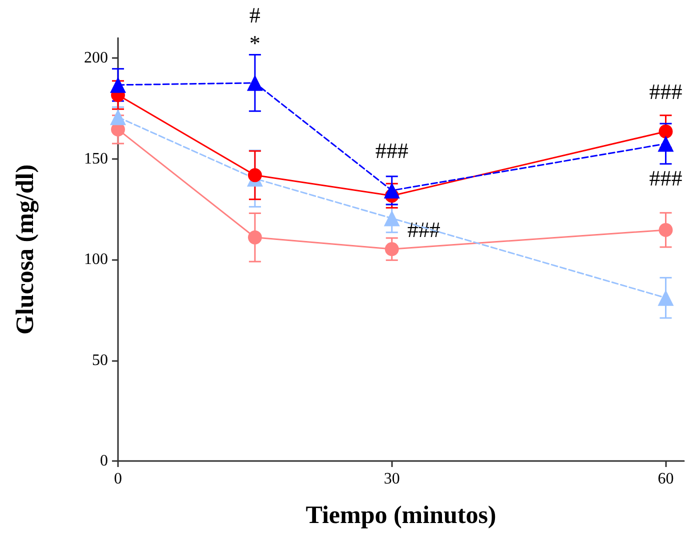  What do you see at coordinates (96, 259) in the screenshot?
I see `y-tick-label: 100` at bounding box center [96, 259].